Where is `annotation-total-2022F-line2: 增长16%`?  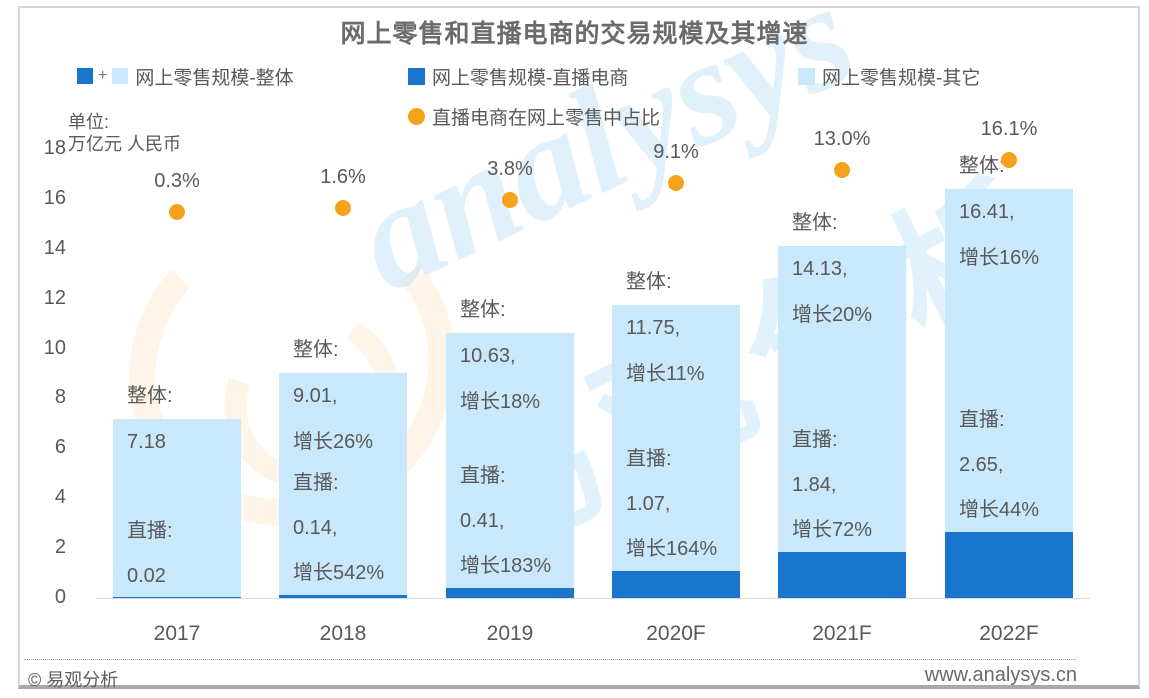 annotation-total-2022F-line2: 增长16% is located at coordinates (999, 257).